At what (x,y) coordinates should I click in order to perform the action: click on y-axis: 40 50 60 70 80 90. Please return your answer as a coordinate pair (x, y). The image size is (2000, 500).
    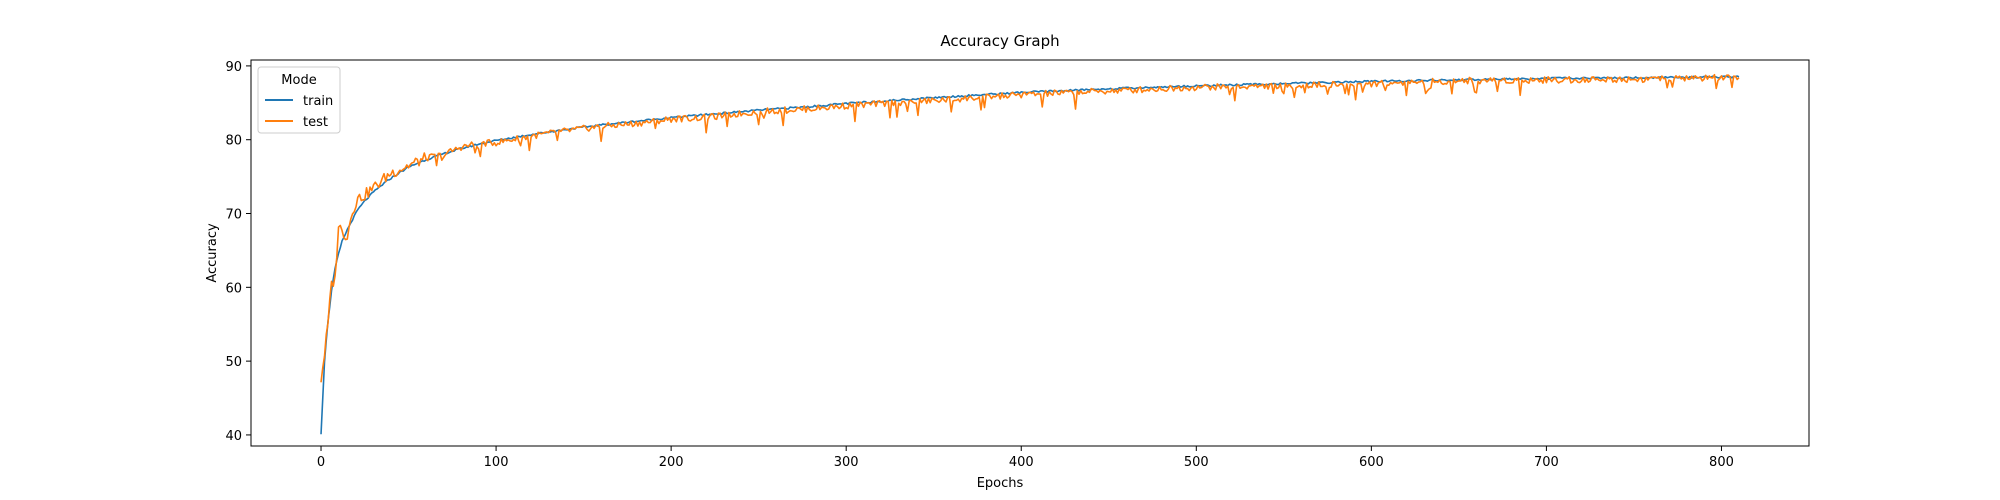
    Looking at the image, I should click on (238, 252).